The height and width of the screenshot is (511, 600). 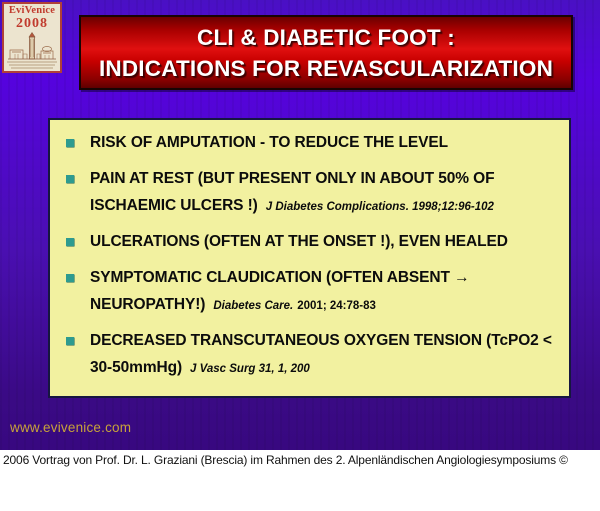 What do you see at coordinates (379, 207) in the screenshot?
I see `citation-italic: J Diabetes Complications. 1998;12:96-102` at bounding box center [379, 207].